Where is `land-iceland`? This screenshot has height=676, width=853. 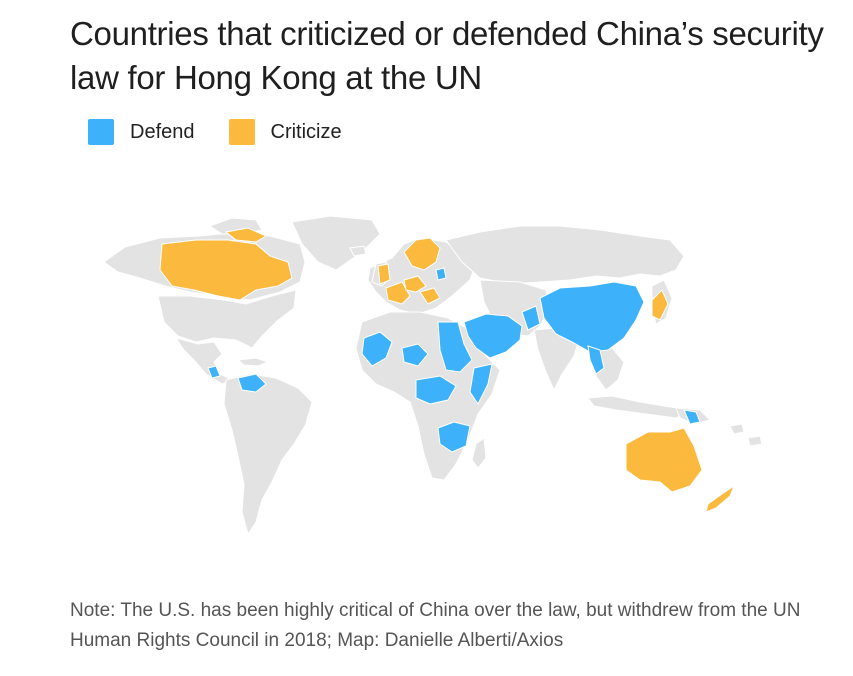 land-iceland is located at coordinates (358, 251).